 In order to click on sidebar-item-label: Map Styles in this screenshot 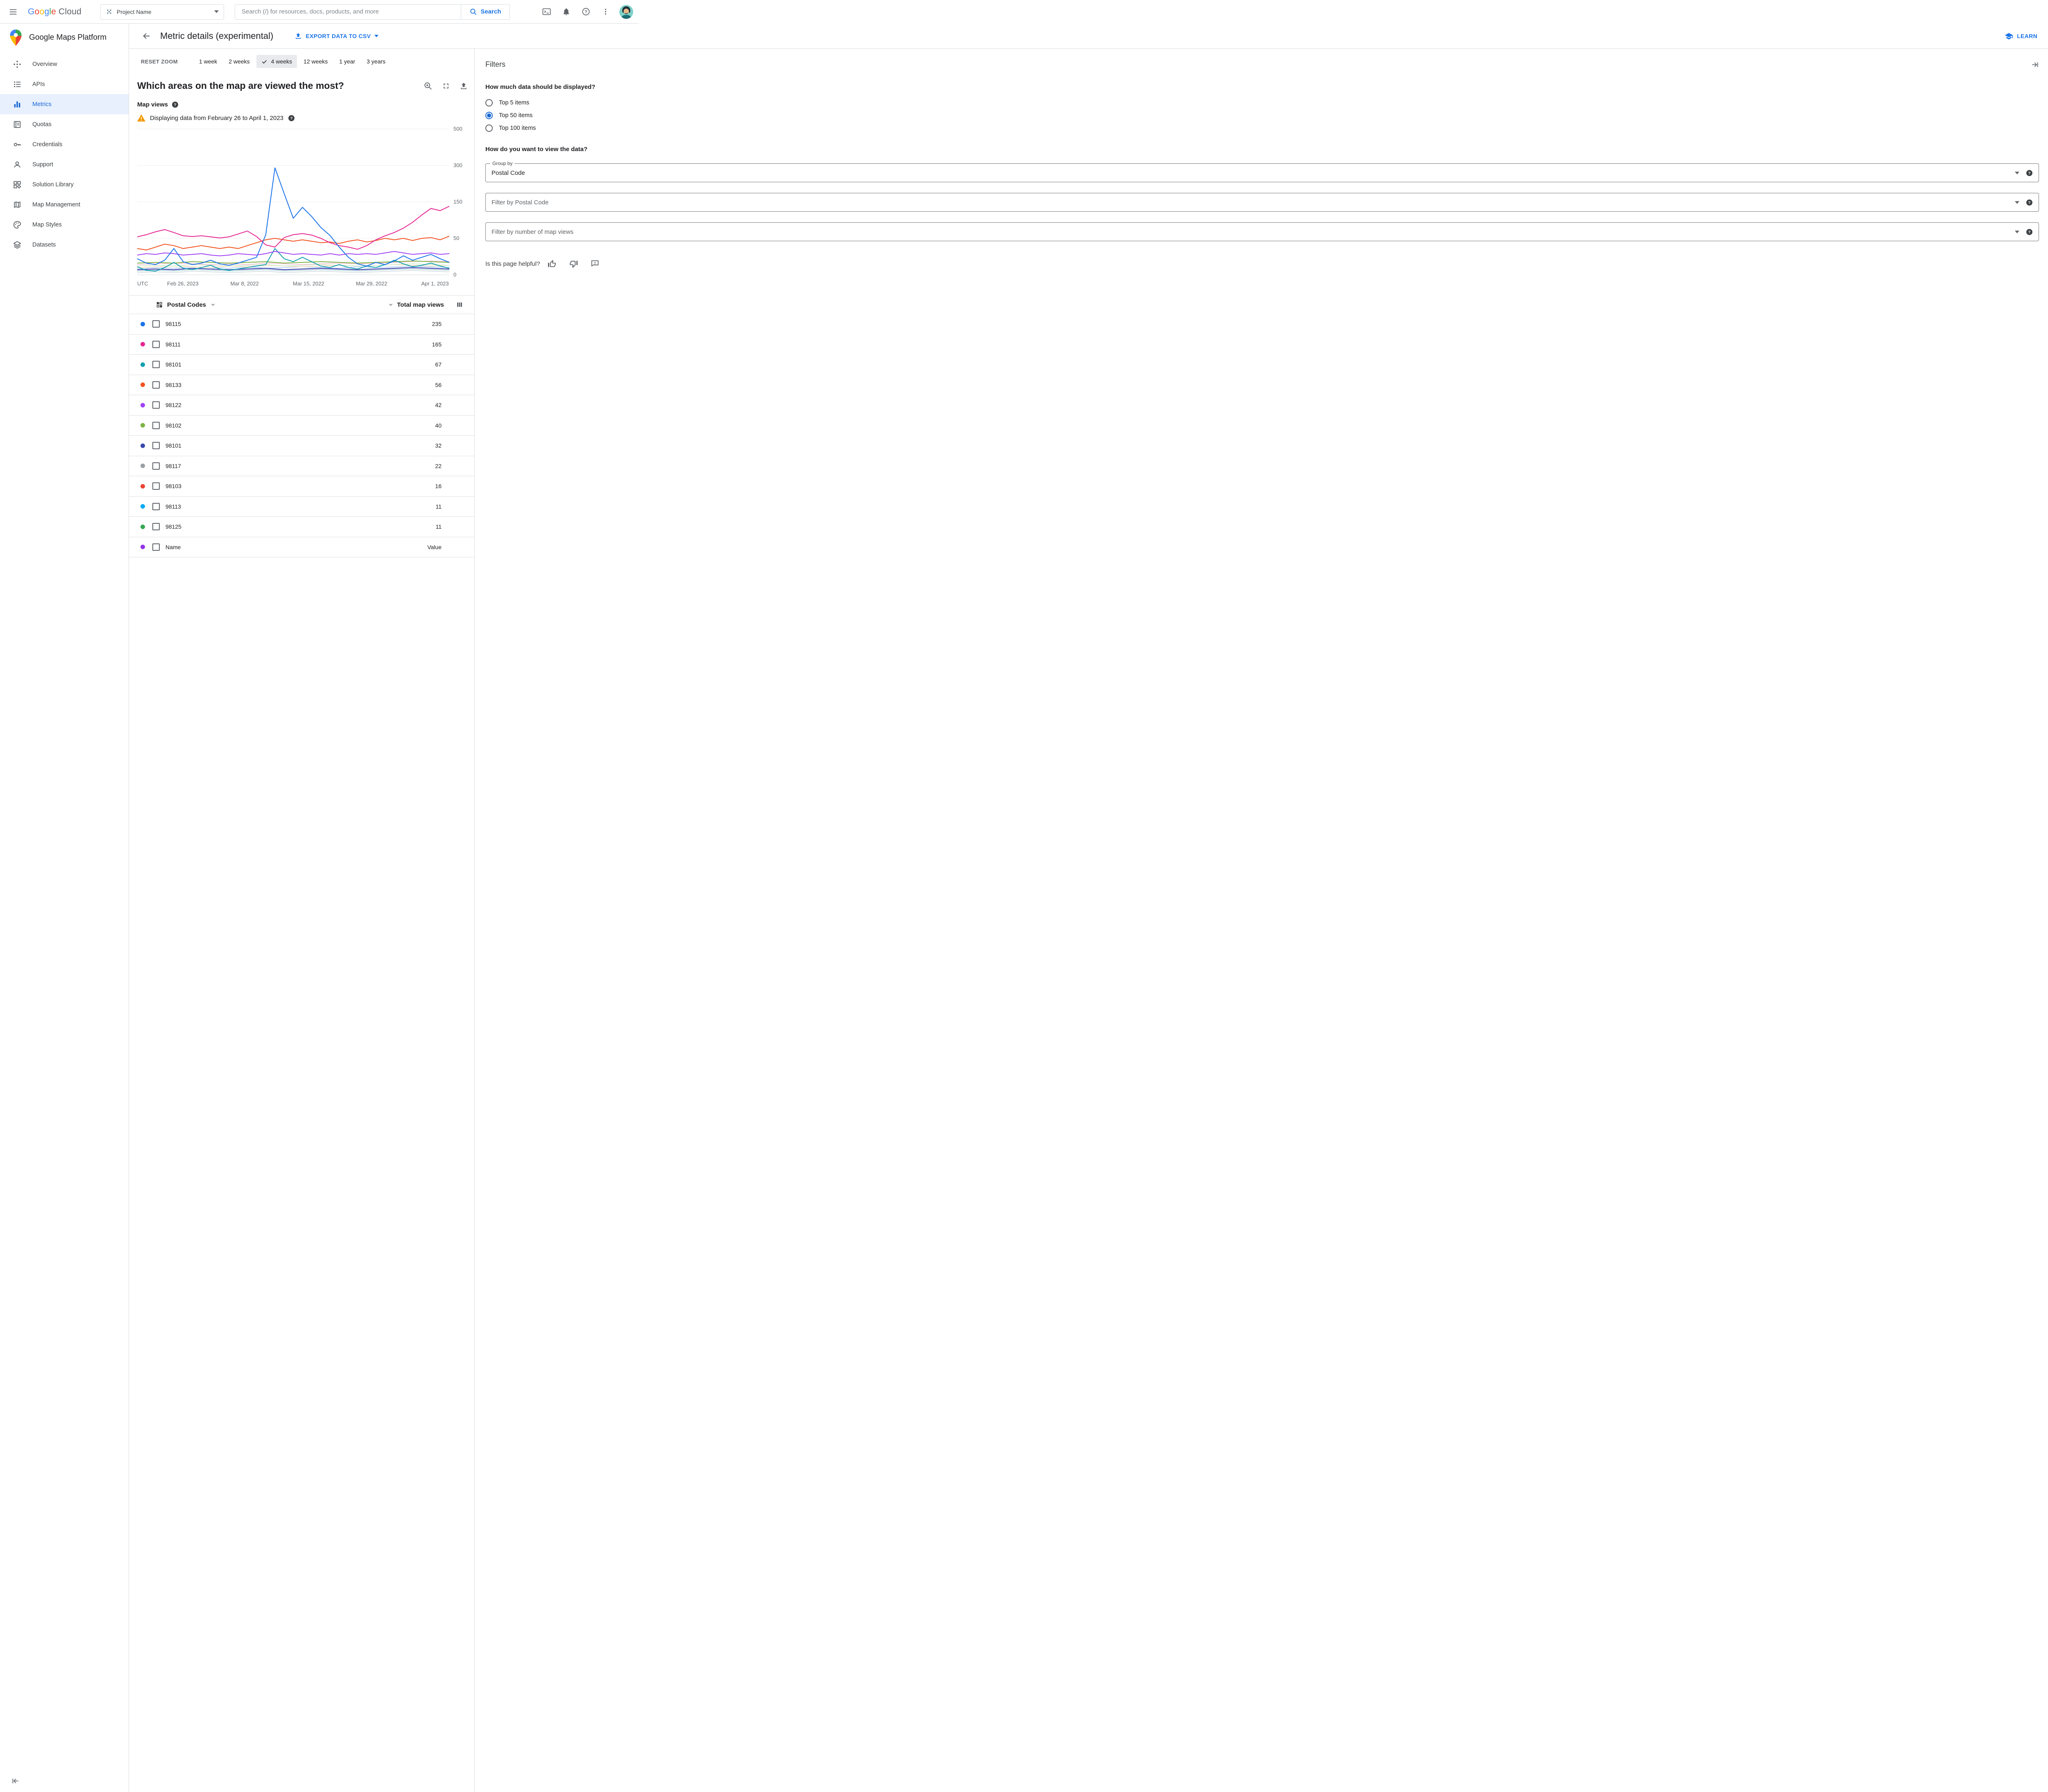, I will do `click(47, 224)`.